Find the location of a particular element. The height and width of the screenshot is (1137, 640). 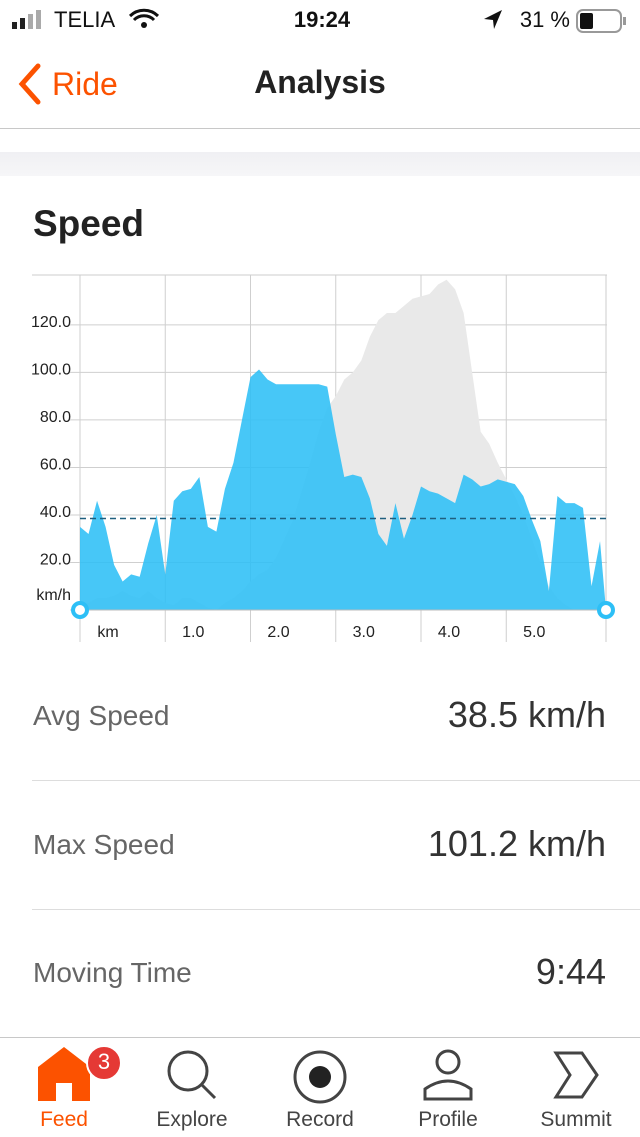

nav-bar: Ride Analysis is located at coordinates (320, 84).